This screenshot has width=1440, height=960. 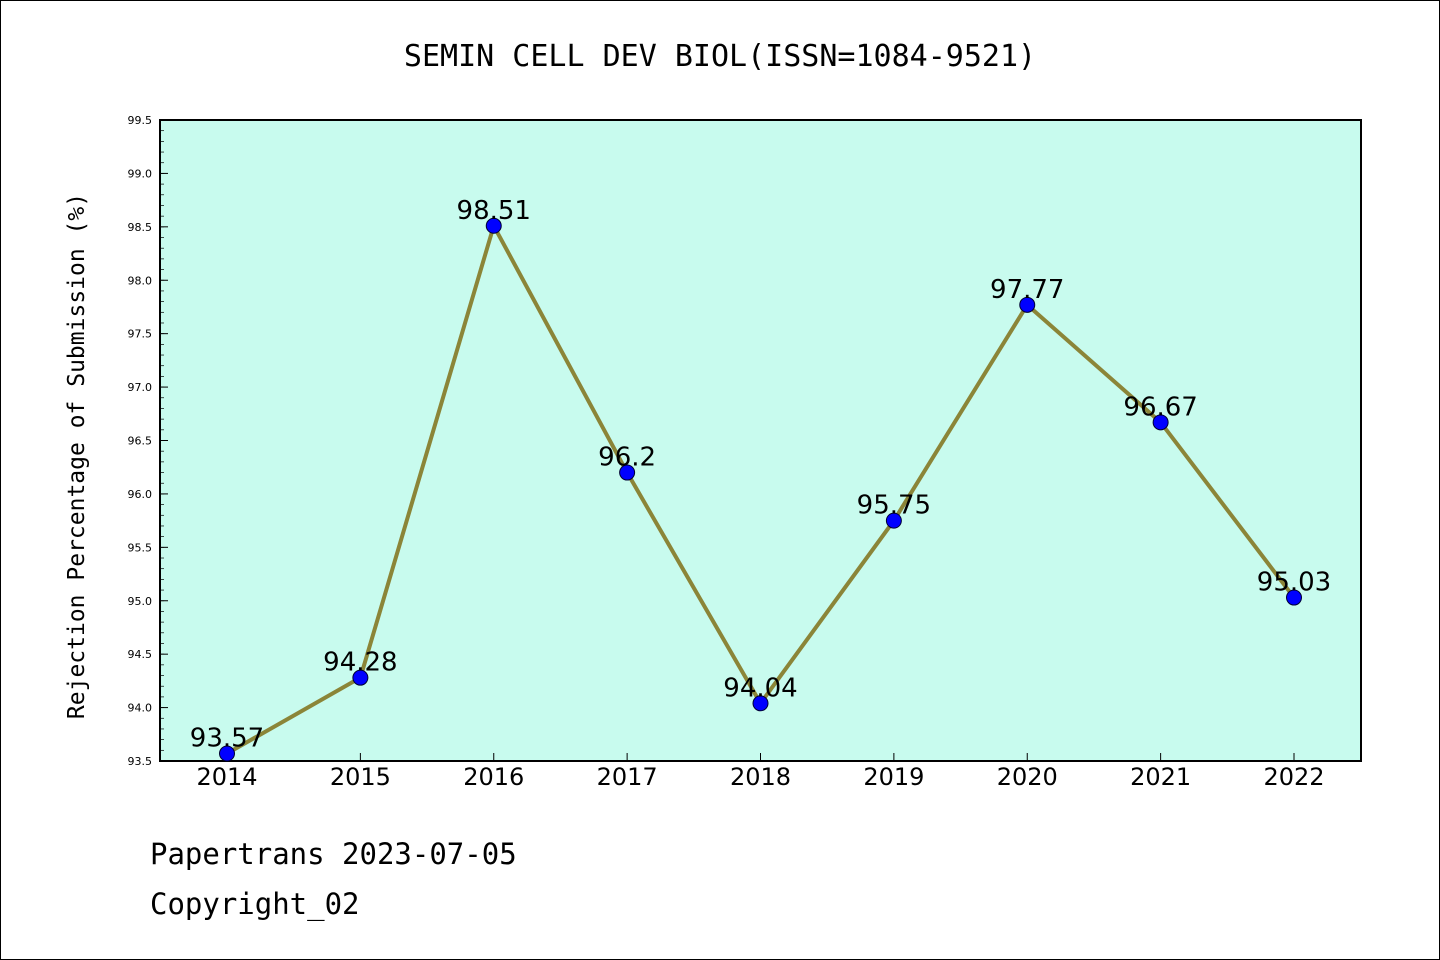 I want to click on x-tick-label: 2017, so click(x=627, y=777).